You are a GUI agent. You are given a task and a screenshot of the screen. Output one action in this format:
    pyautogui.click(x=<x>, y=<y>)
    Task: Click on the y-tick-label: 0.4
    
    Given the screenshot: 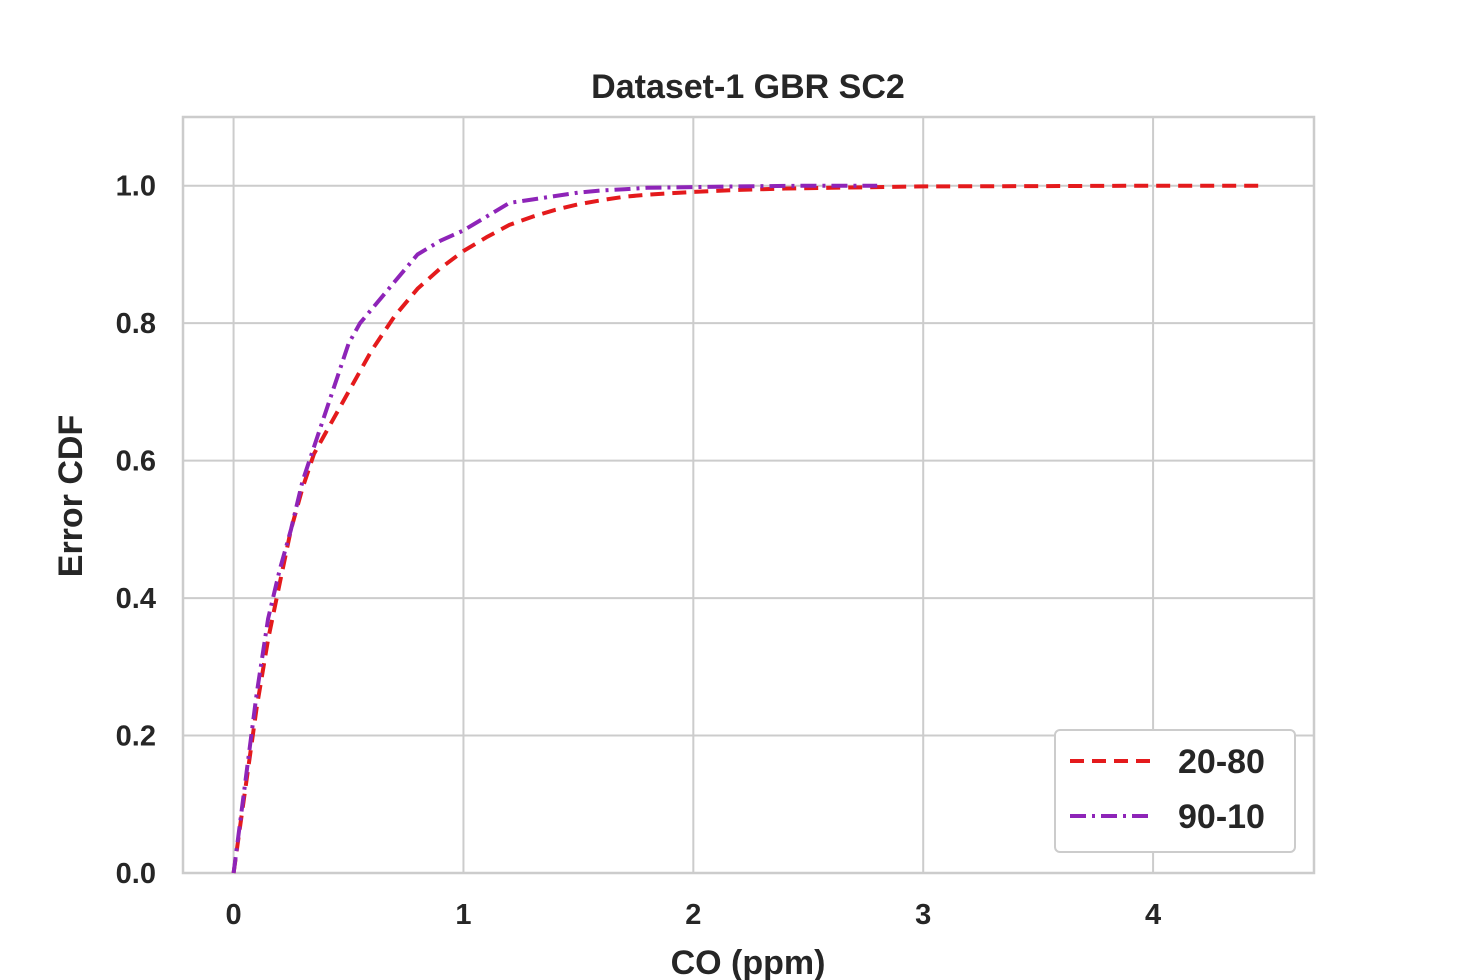 What is the action you would take?
    pyautogui.click(x=136, y=599)
    